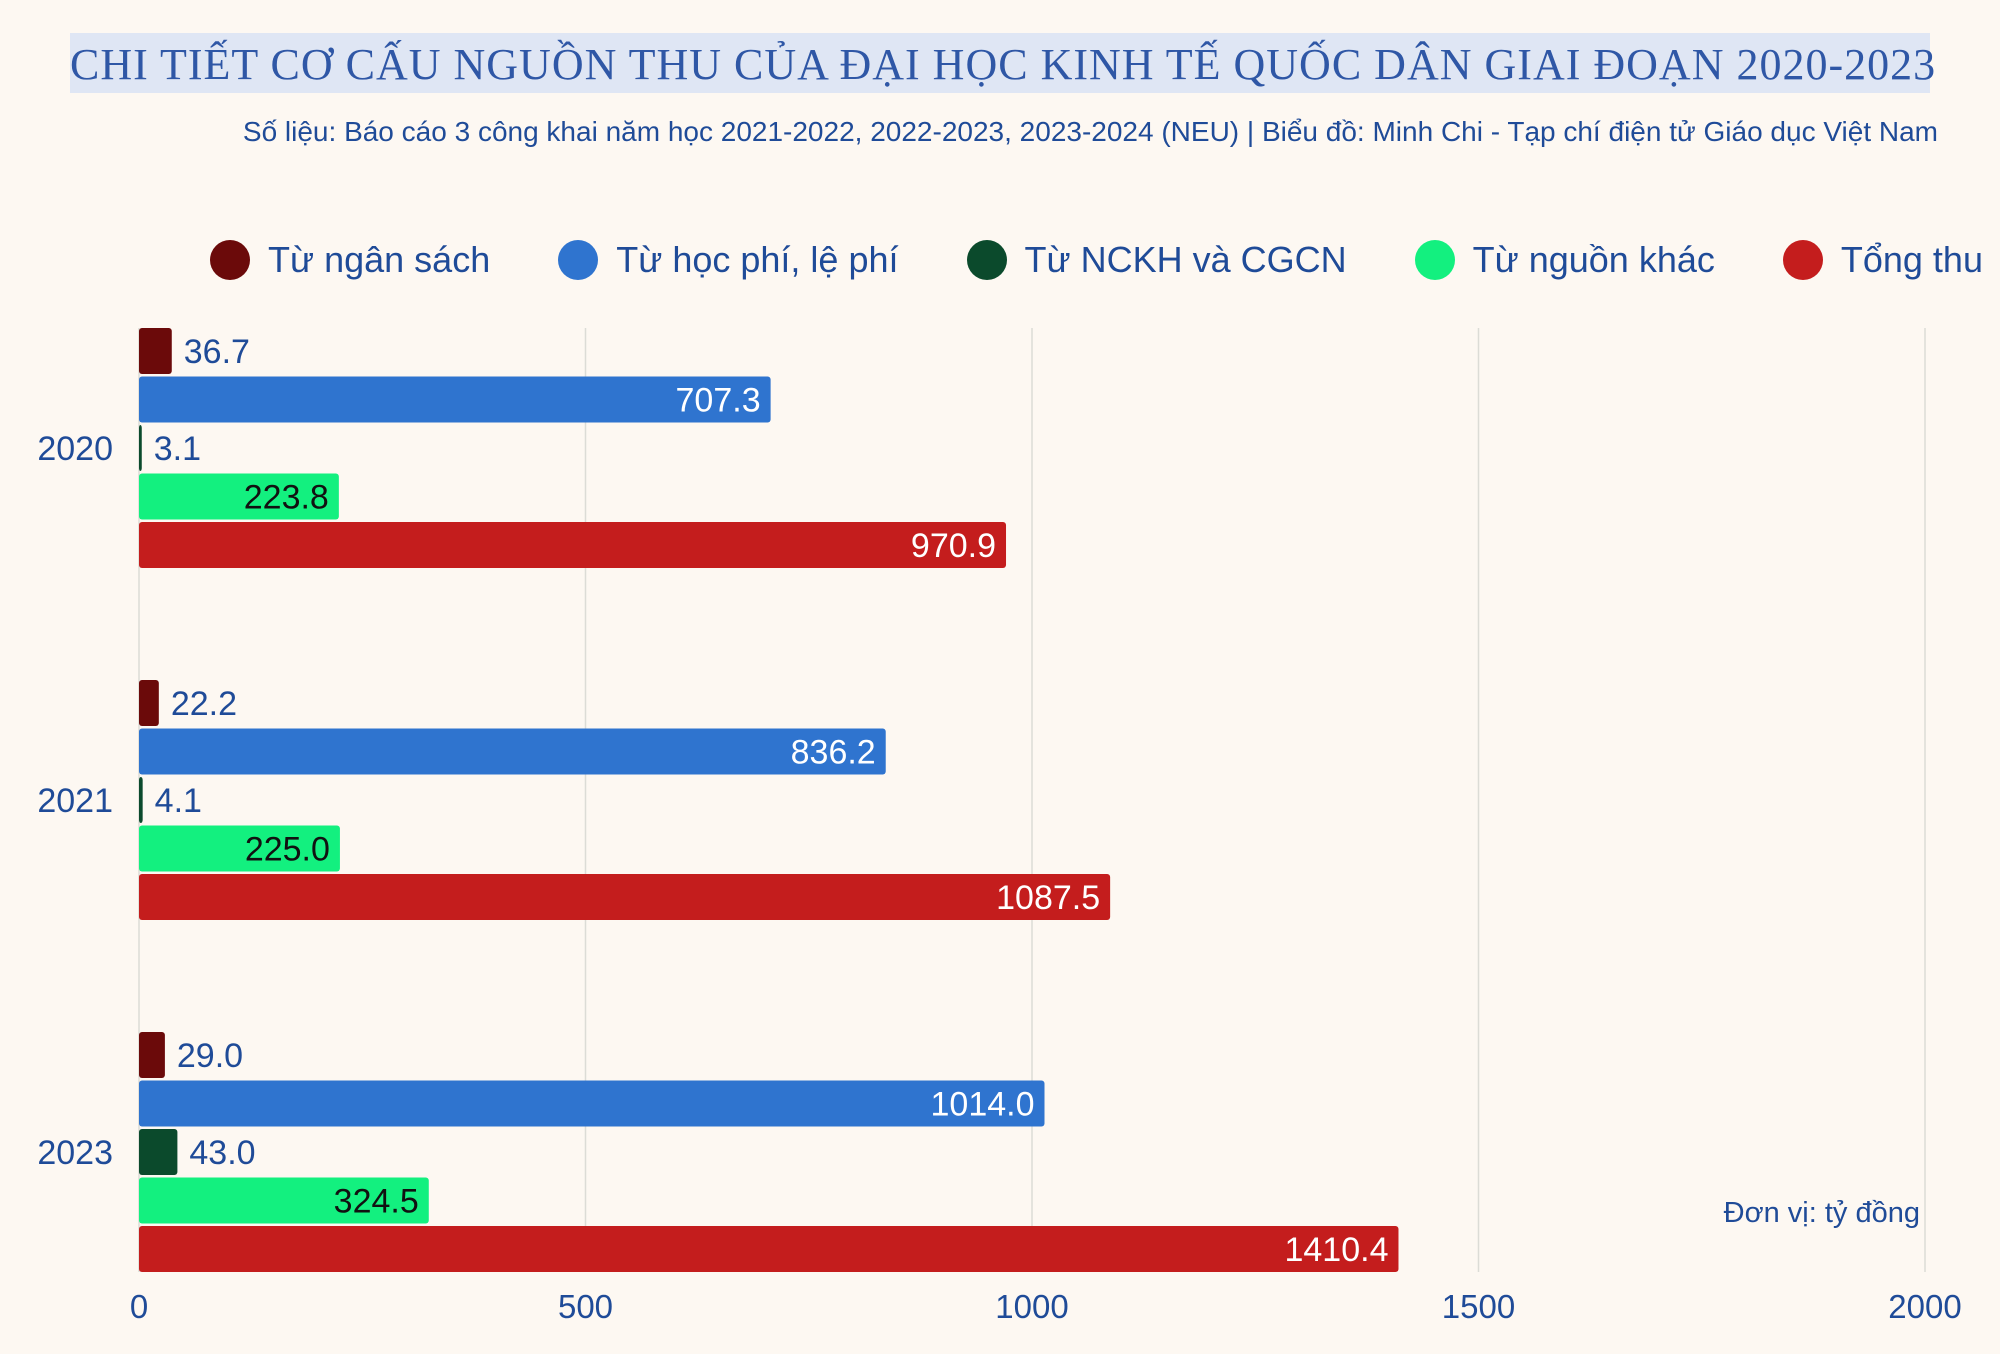  What do you see at coordinates (757, 259) in the screenshot?
I see `legend-label: Từ học phí, lệ phí` at bounding box center [757, 259].